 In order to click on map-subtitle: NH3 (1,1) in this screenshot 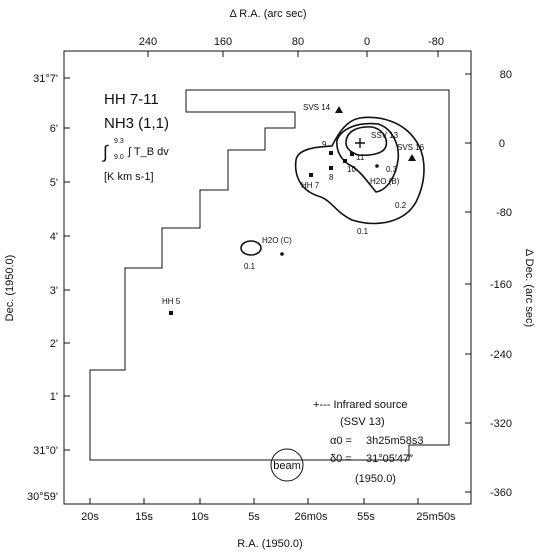, I will do `click(136, 123)`.